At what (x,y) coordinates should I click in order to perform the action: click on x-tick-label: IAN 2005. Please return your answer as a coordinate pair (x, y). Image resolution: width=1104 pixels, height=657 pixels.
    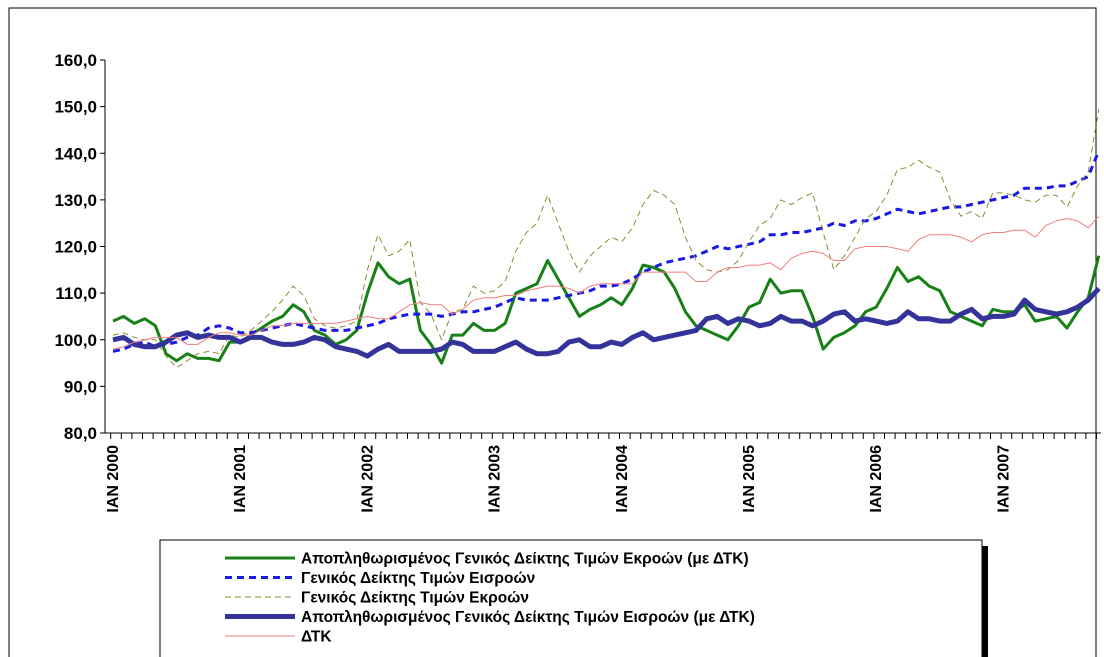
    Looking at the image, I should click on (749, 479).